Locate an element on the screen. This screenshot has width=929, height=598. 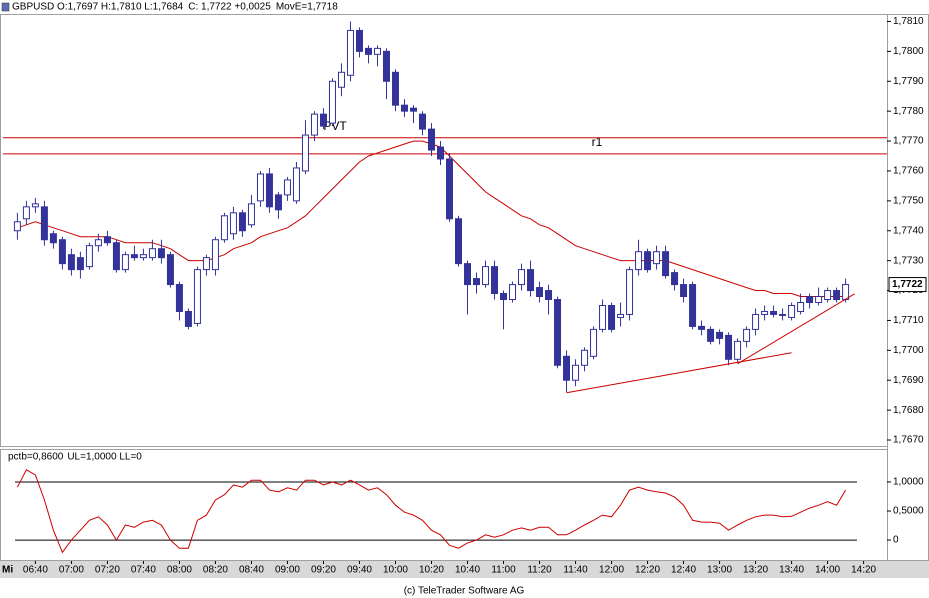
x-tick-label: 08:00 is located at coordinates (179, 570).